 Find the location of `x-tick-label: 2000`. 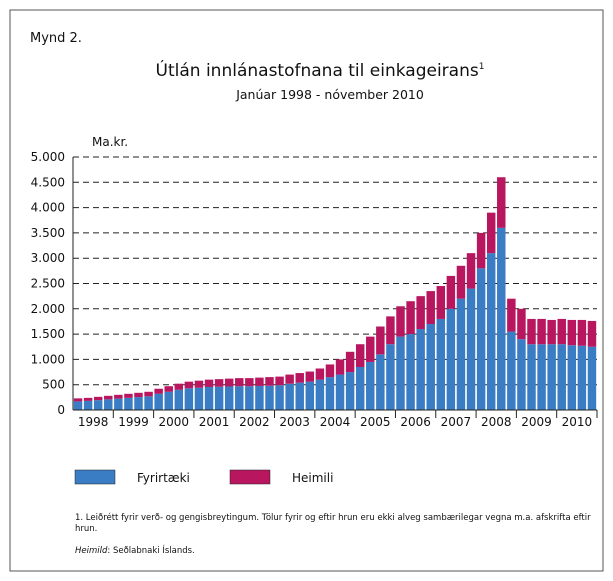

x-tick-label: 2000 is located at coordinates (173, 422).